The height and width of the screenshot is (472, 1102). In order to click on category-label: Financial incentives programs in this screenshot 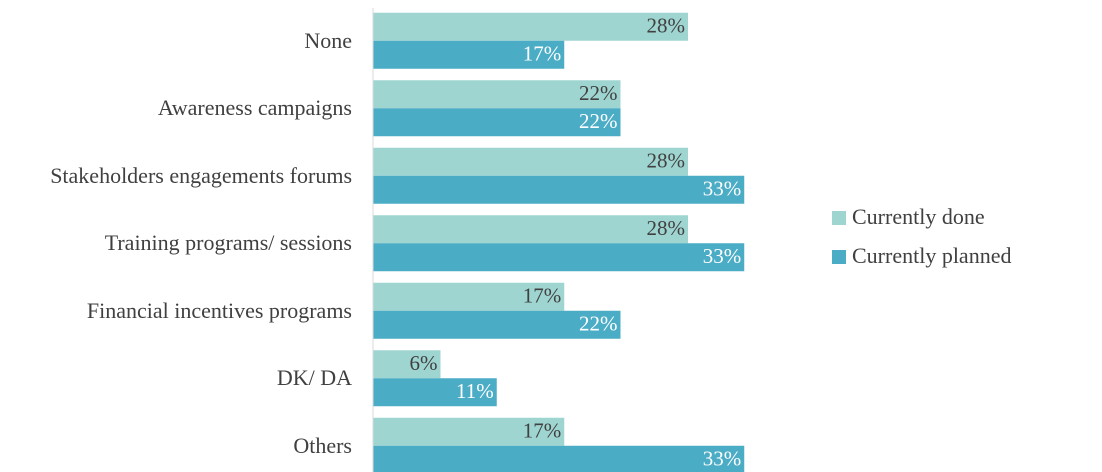, I will do `click(219, 310)`.